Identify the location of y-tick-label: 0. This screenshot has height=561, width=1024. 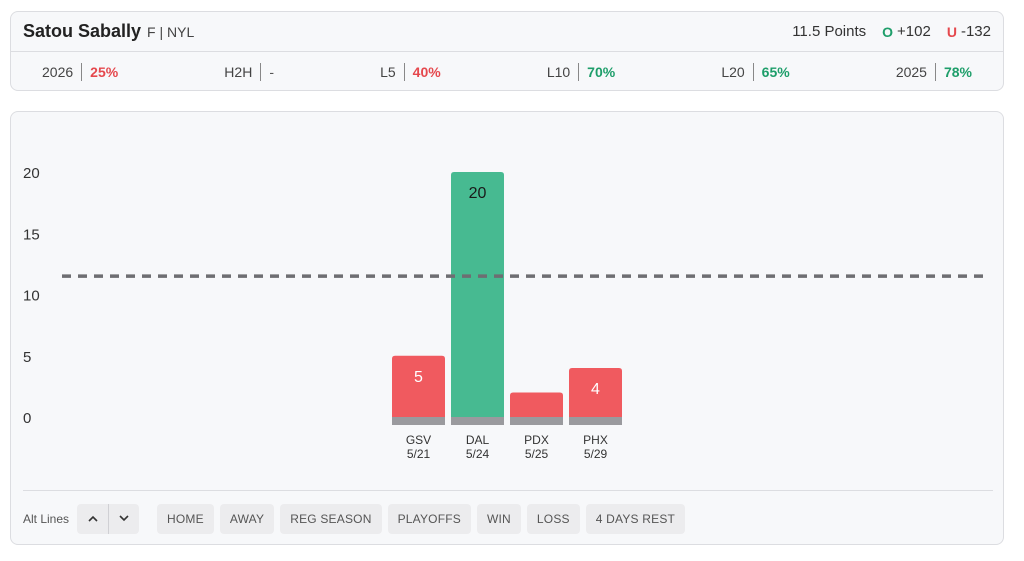
(27, 418).